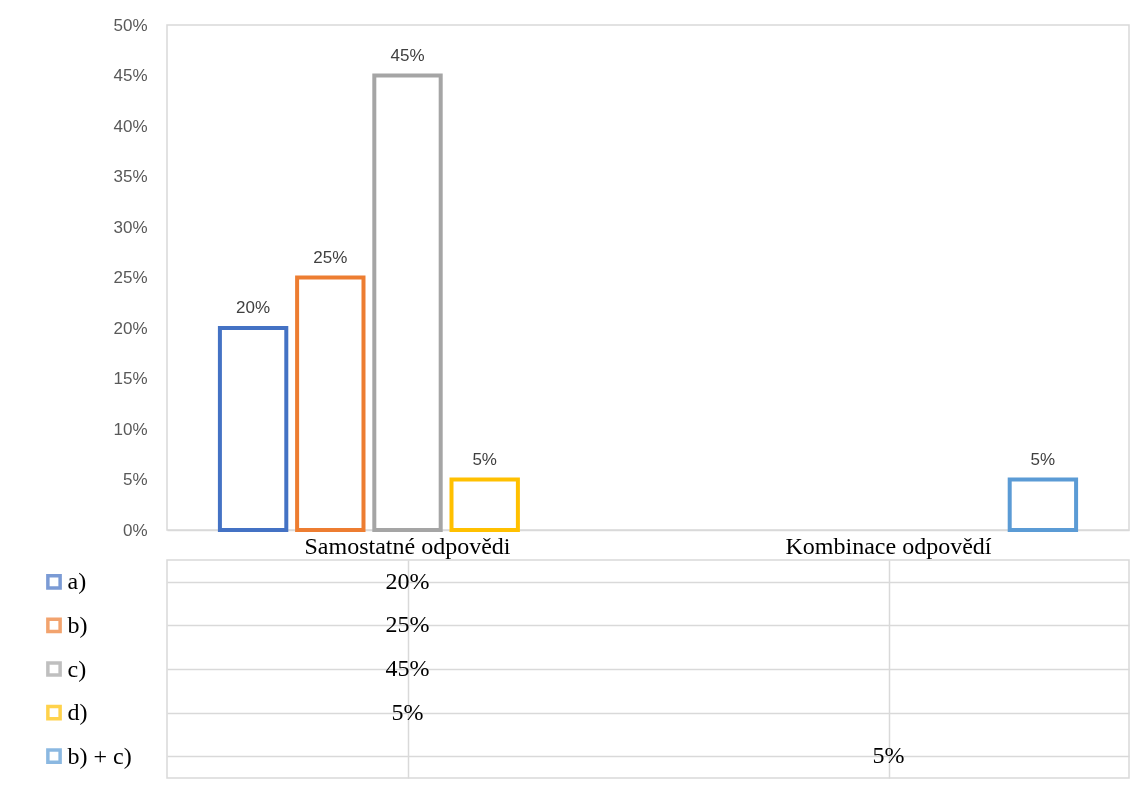 Image resolution: width=1130 pixels, height=787 pixels. Describe the element at coordinates (130, 25) in the screenshot. I see `y-tick-label: 50%` at that location.